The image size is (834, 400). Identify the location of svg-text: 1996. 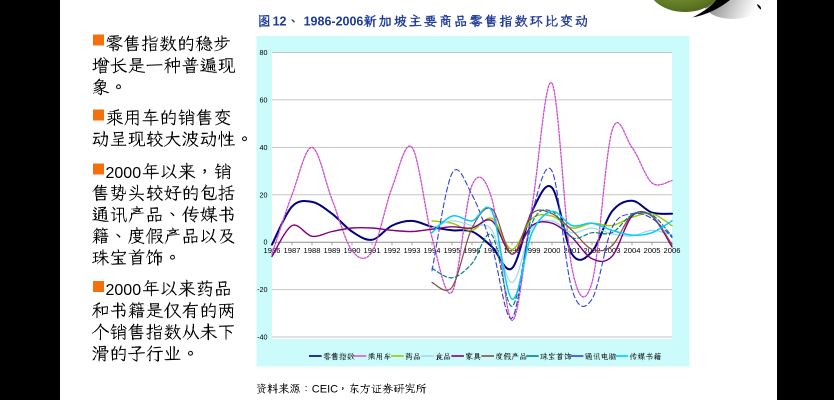
(472, 250).